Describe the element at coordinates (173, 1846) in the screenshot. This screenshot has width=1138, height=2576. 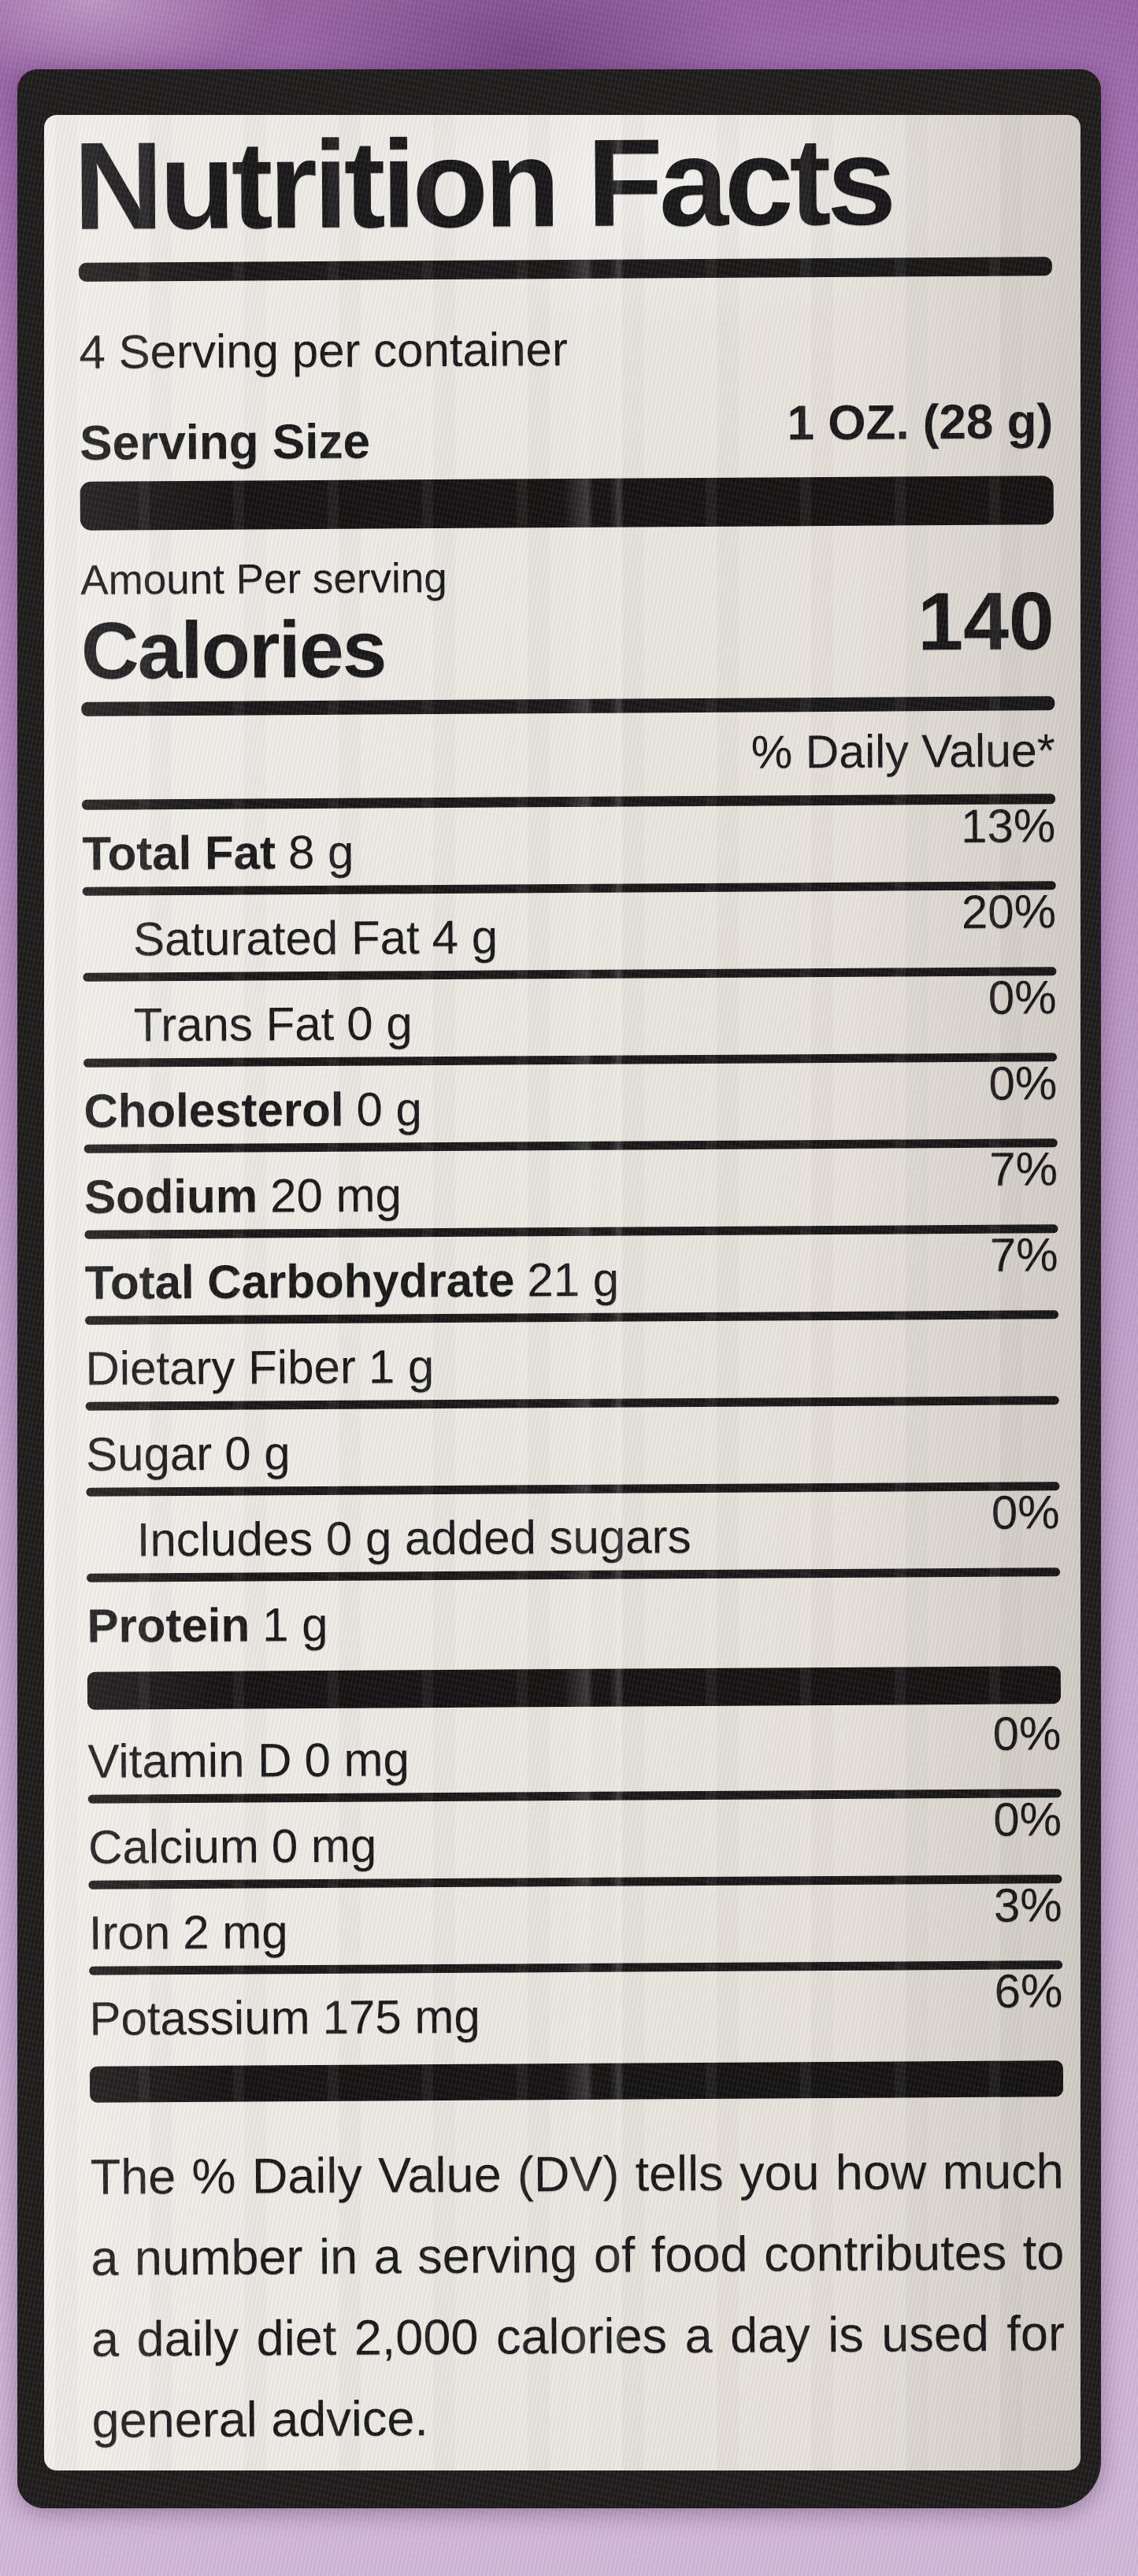
I see `nutrient-name: Calcium` at that location.